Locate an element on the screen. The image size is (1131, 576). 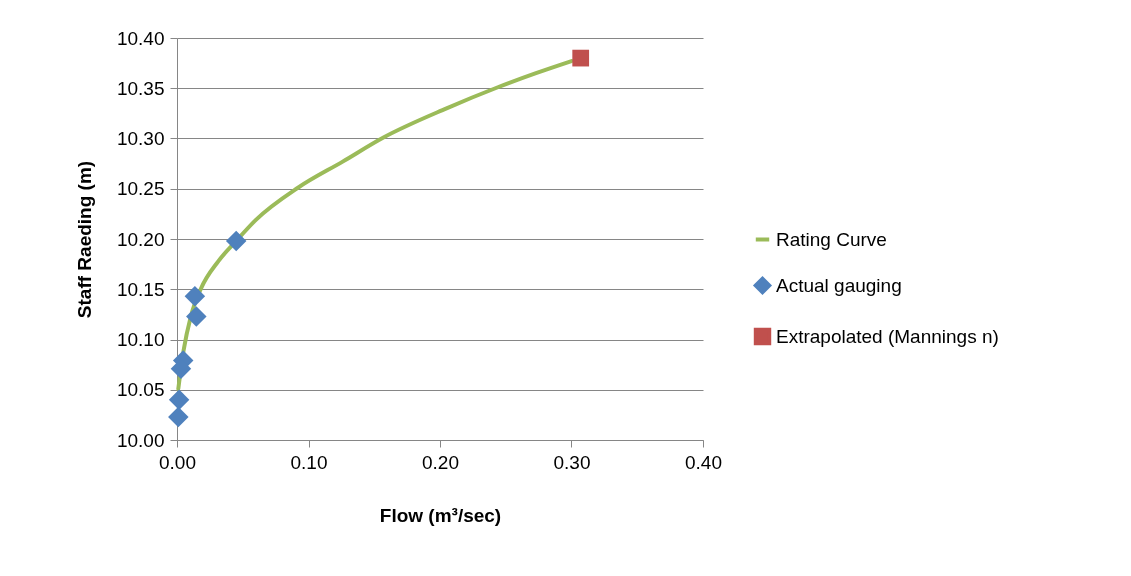
y-tick-label: 10.40 is located at coordinates (140, 38).